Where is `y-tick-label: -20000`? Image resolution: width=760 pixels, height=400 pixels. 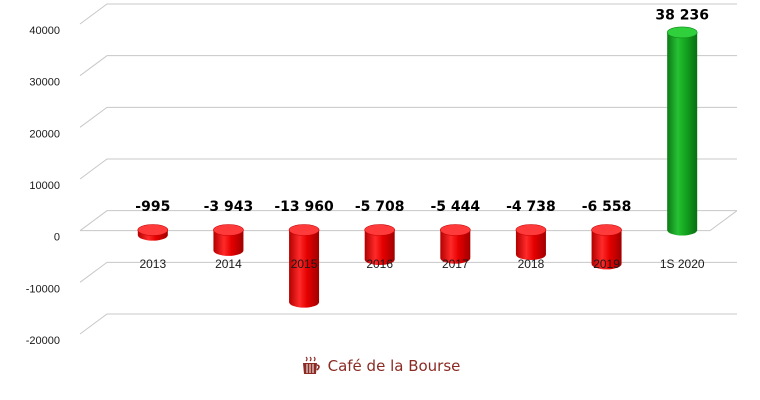 y-tick-label: -20000 is located at coordinates (43, 341).